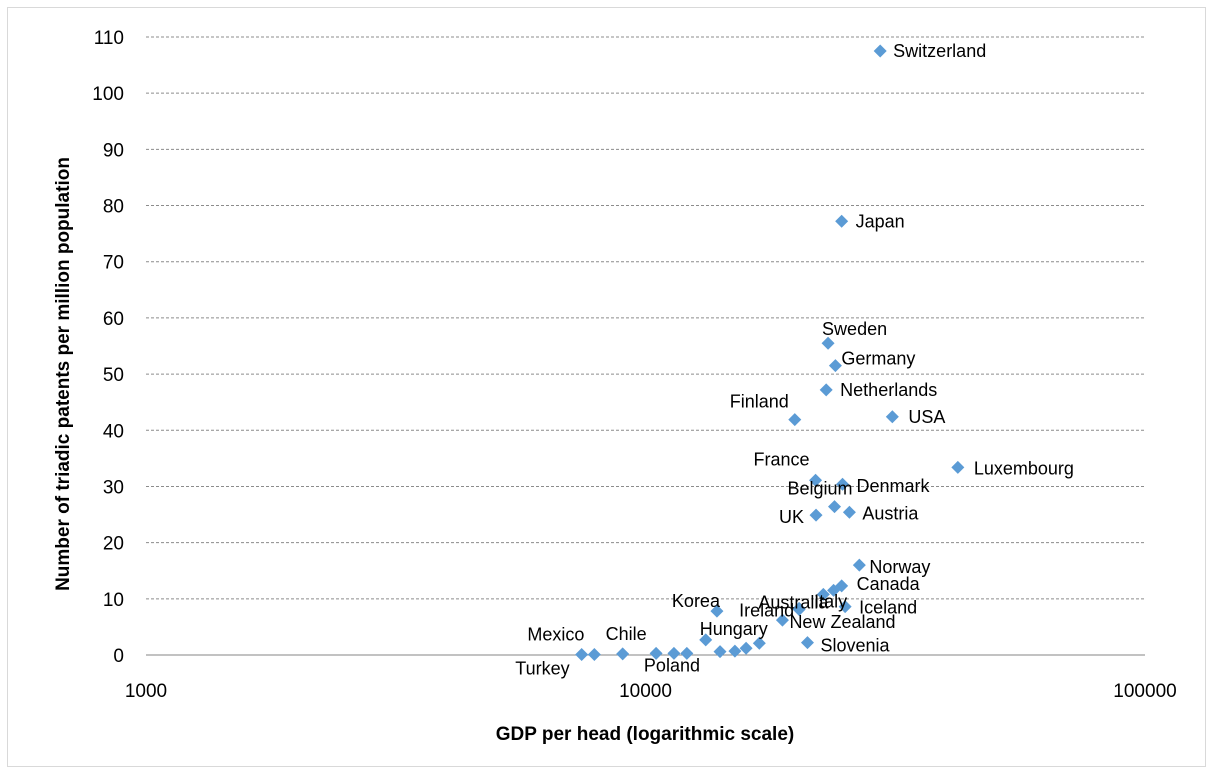 This screenshot has height=774, width=1213. Describe the element at coordinates (888, 390) in the screenshot. I see `point-label: Netherlands` at that location.